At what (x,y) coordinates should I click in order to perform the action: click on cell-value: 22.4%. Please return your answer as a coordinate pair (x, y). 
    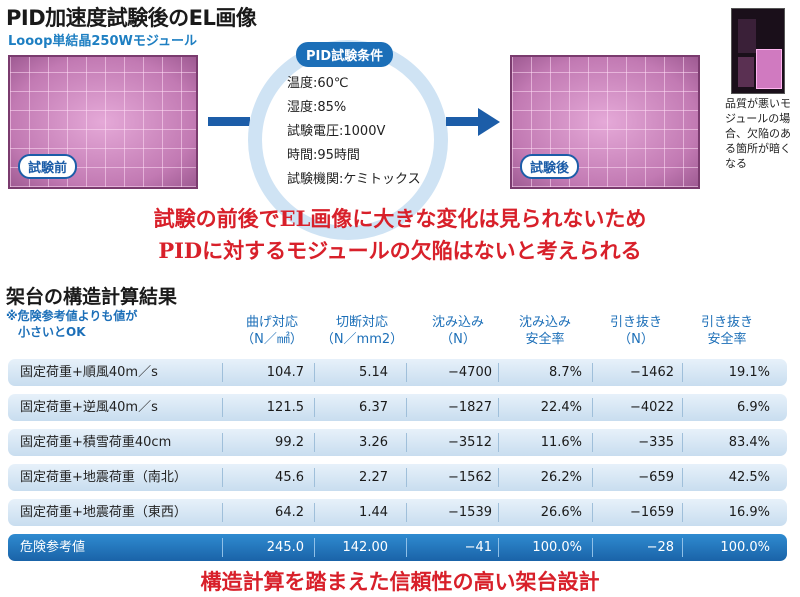
    Looking at the image, I should click on (561, 407).